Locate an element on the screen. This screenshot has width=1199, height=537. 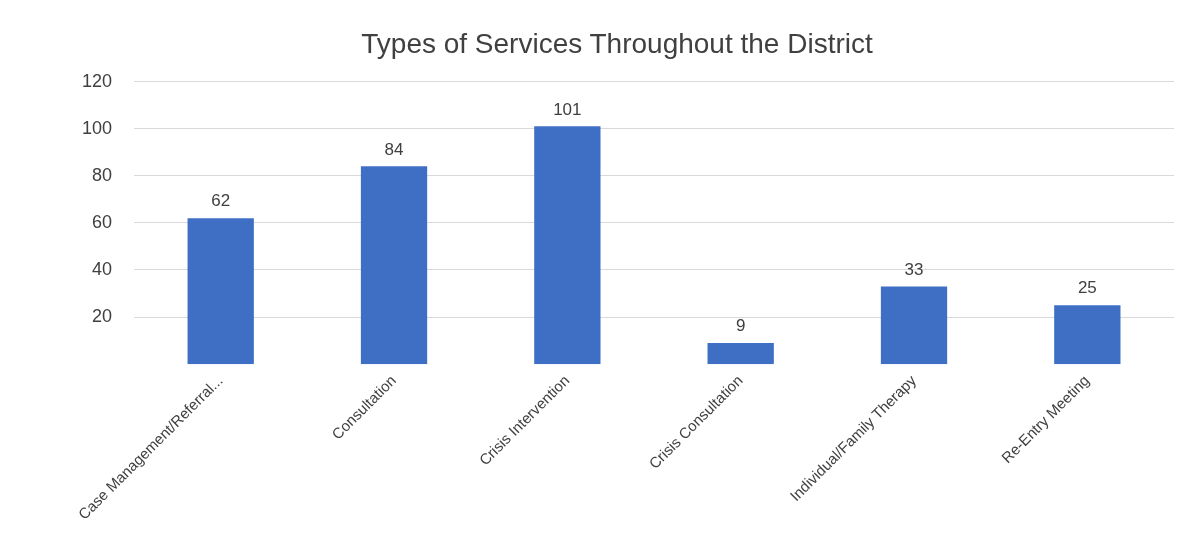
data-label: 62 is located at coordinates (221, 201).